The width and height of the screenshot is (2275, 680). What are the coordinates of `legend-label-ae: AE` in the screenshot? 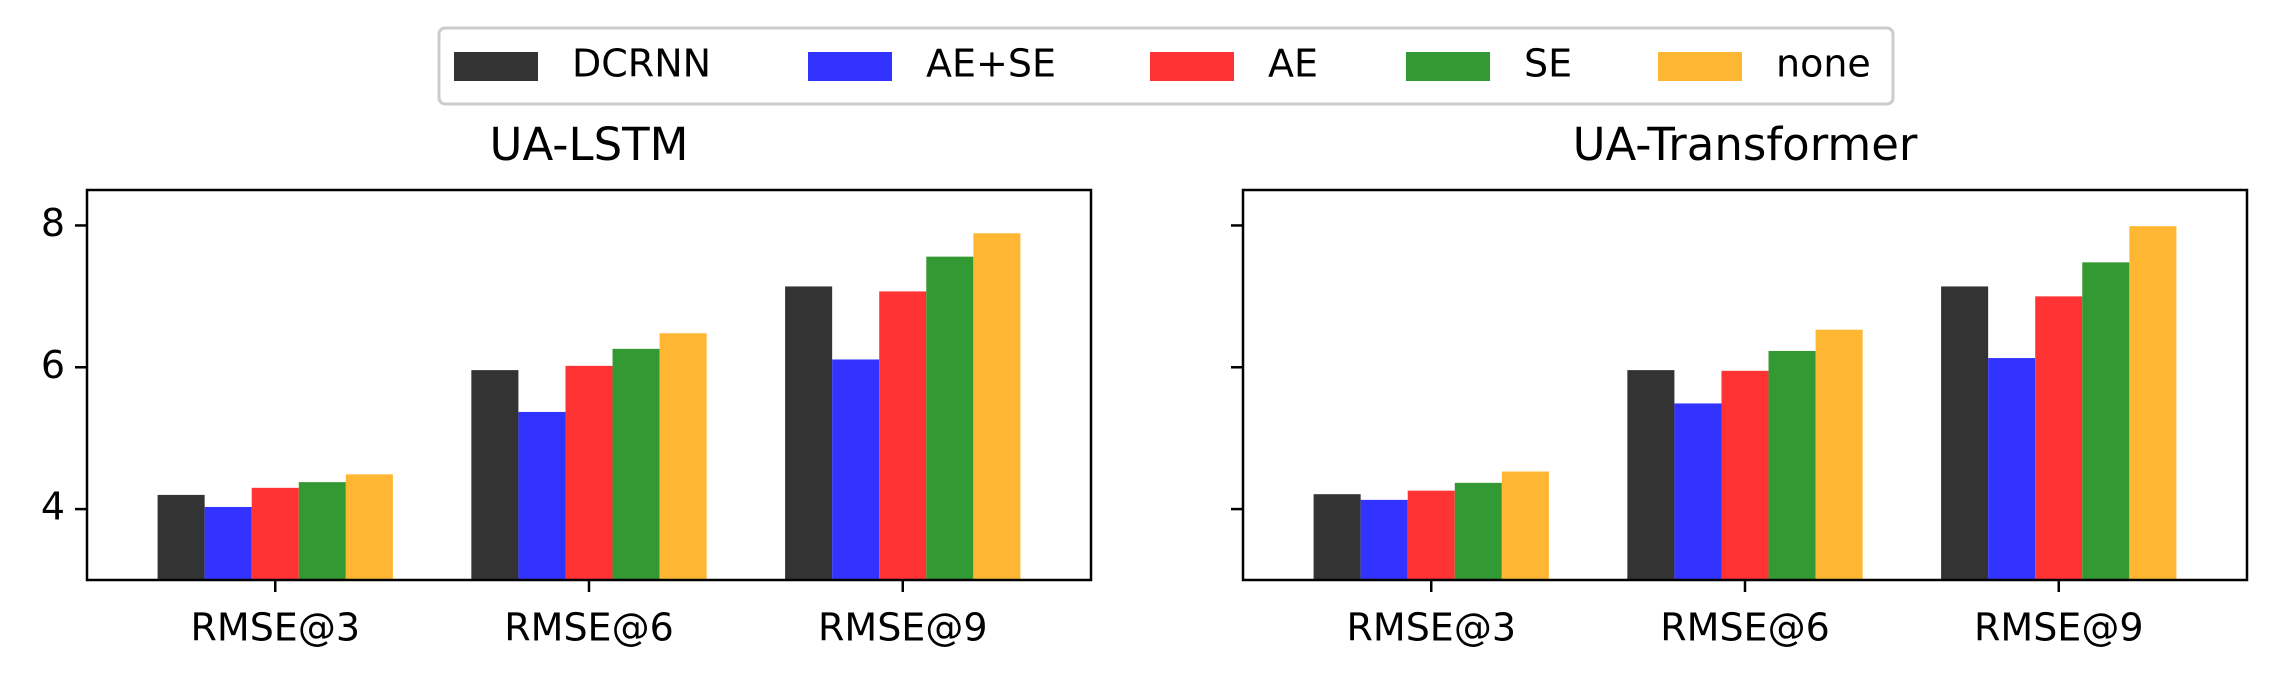 It's located at (1293, 64).